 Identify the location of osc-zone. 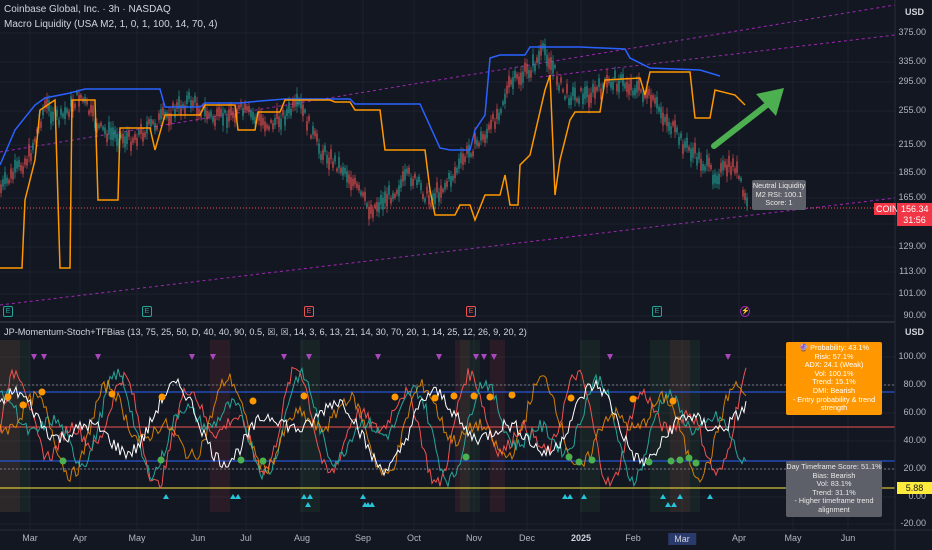
(675, 426).